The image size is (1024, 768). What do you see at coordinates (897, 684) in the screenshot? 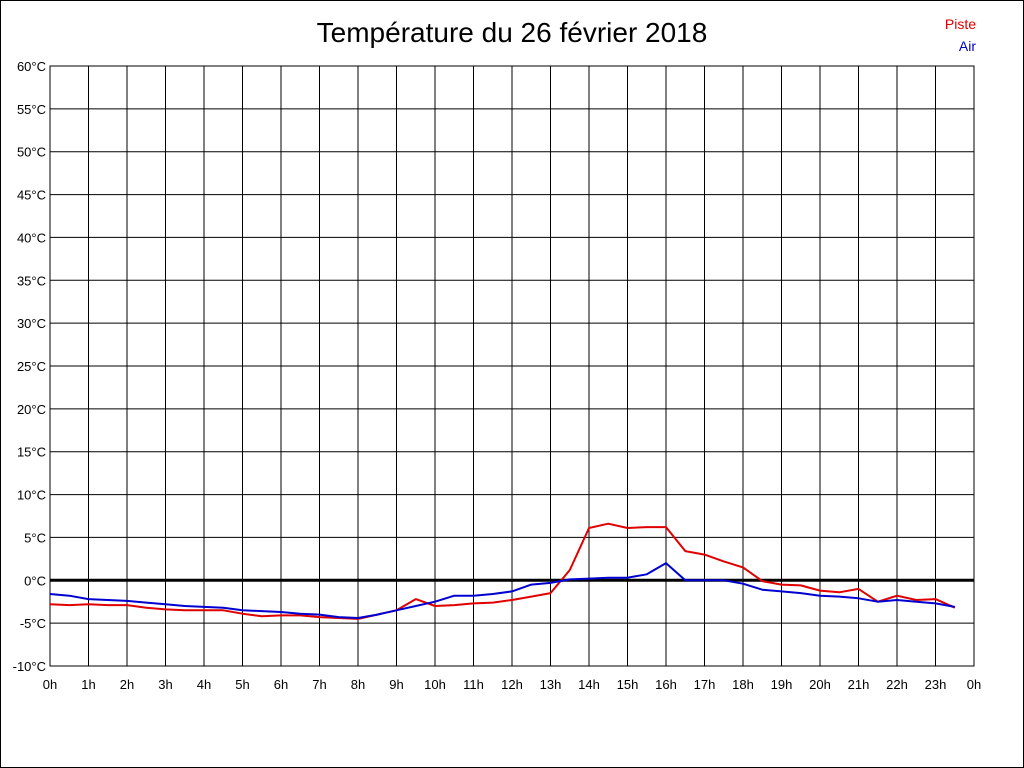
I see `x-tick-label: 22h` at bounding box center [897, 684].